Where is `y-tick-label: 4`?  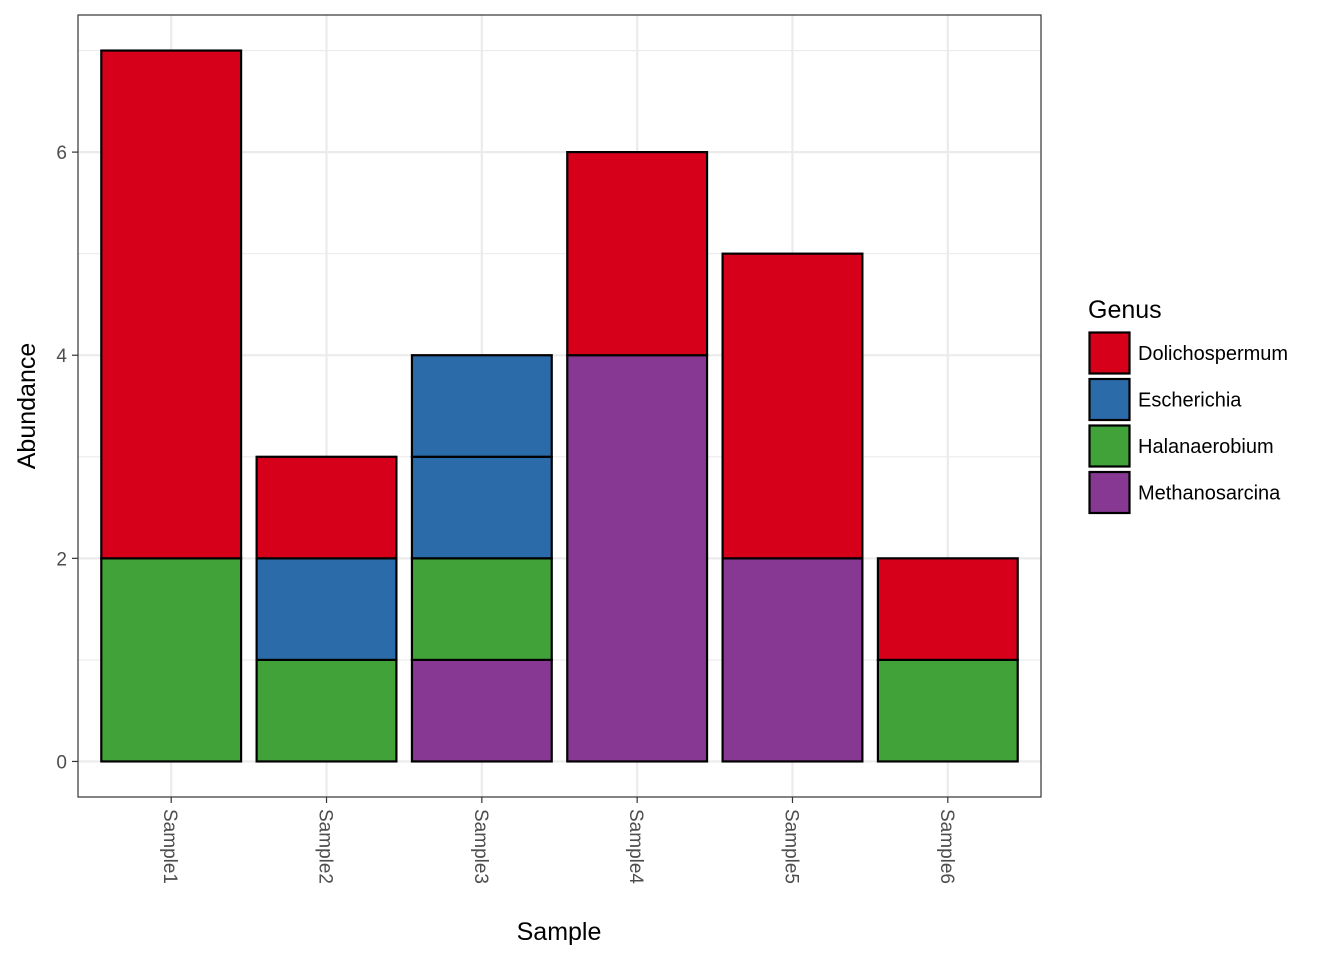 y-tick-label: 4 is located at coordinates (61, 356).